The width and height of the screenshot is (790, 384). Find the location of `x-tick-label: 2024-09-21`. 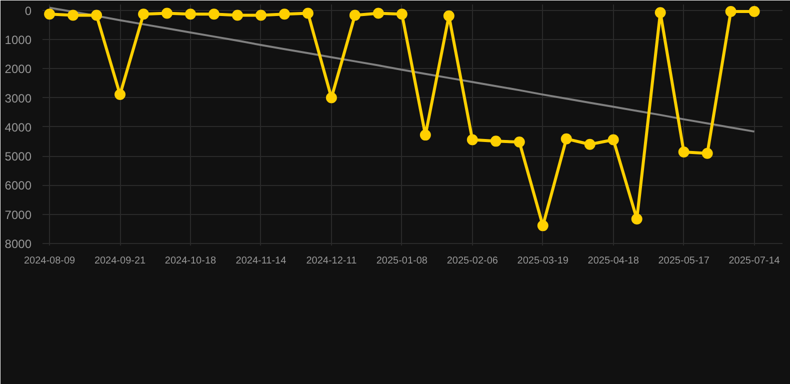

x-tick-label: 2024-09-21 is located at coordinates (120, 261).